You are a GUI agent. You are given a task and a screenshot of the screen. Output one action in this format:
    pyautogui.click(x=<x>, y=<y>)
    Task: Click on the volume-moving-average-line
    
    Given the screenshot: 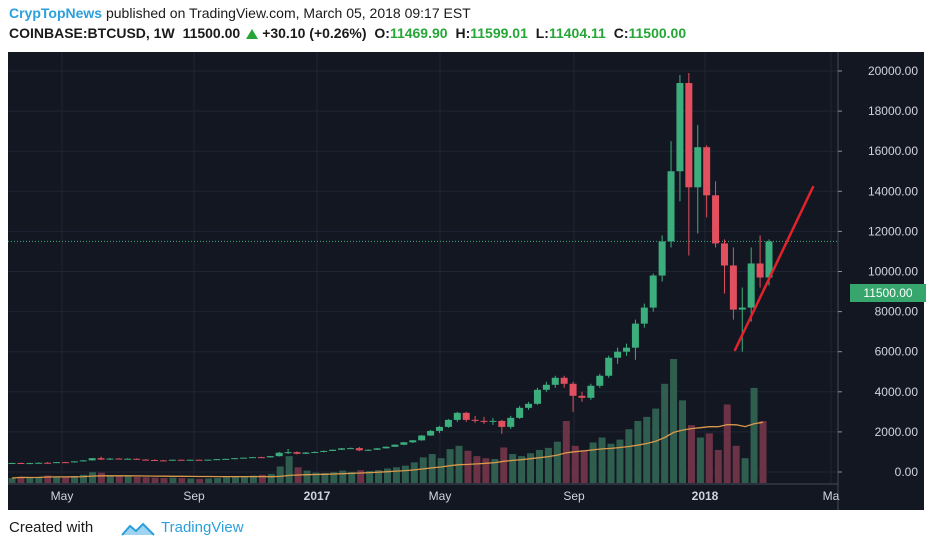 What is the action you would take?
    pyautogui.click(x=387, y=450)
    